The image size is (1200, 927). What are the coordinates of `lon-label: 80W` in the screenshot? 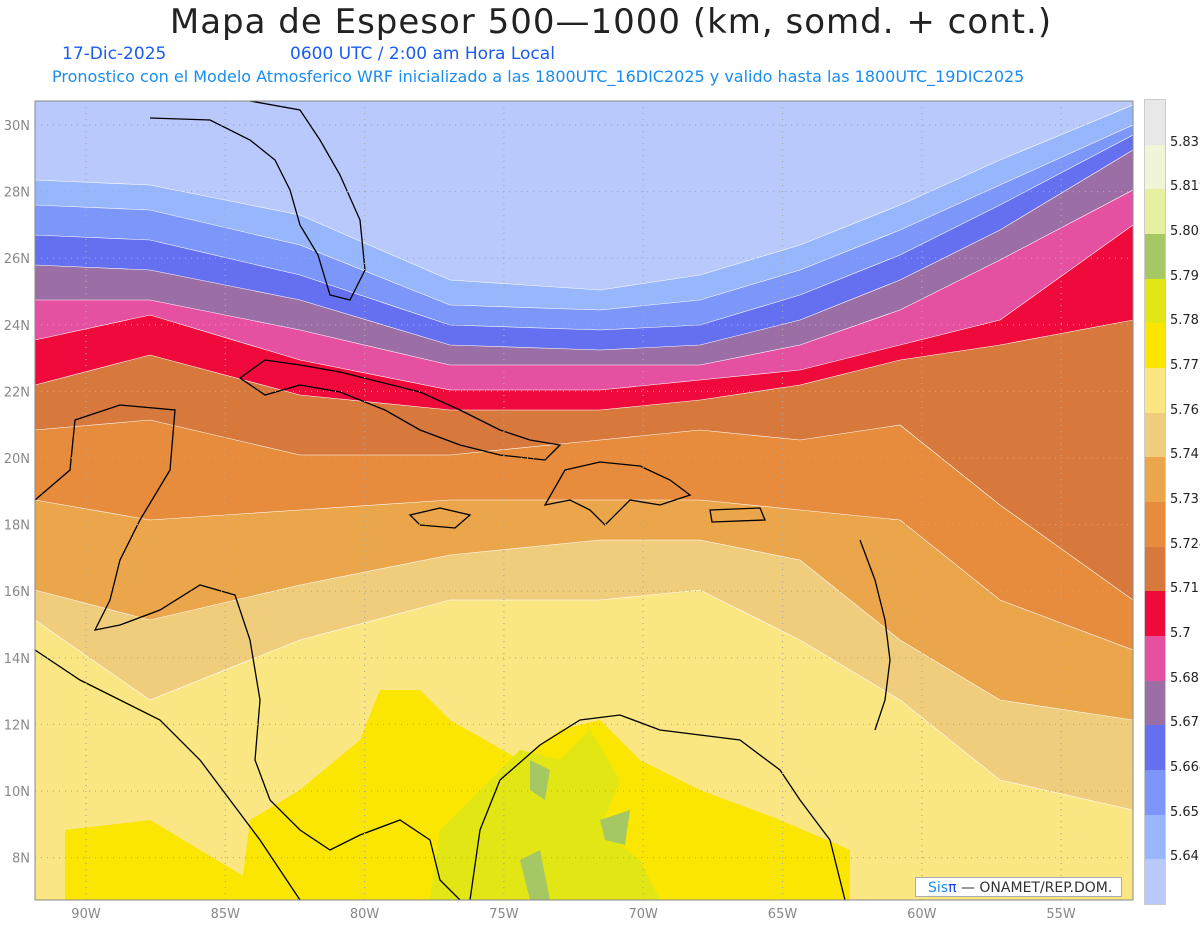 It's located at (365, 914).